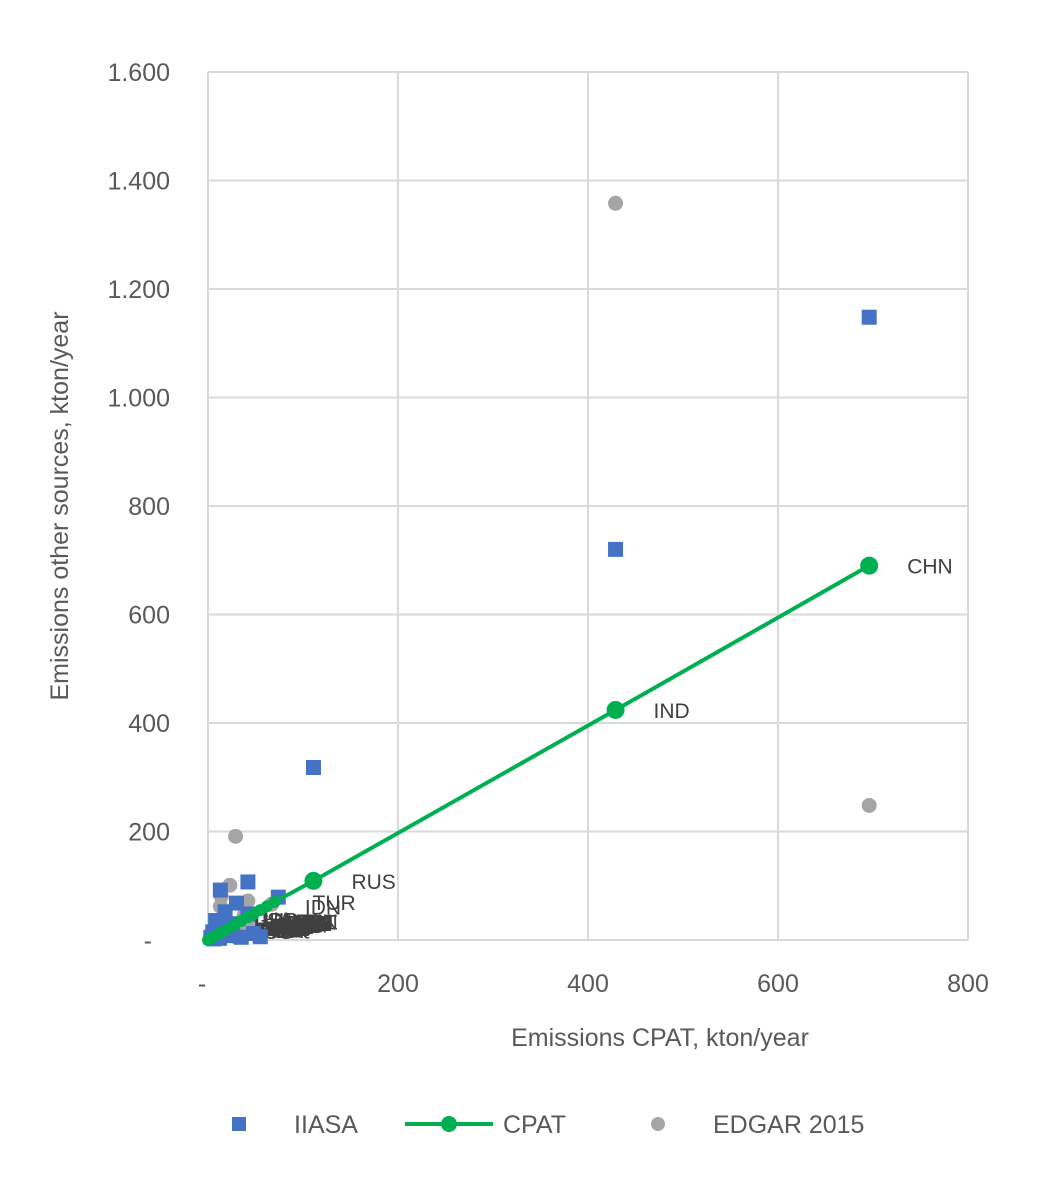 The image size is (1056, 1185). Describe the element at coordinates (778, 984) in the screenshot. I see `x-tick-label: 600` at that location.